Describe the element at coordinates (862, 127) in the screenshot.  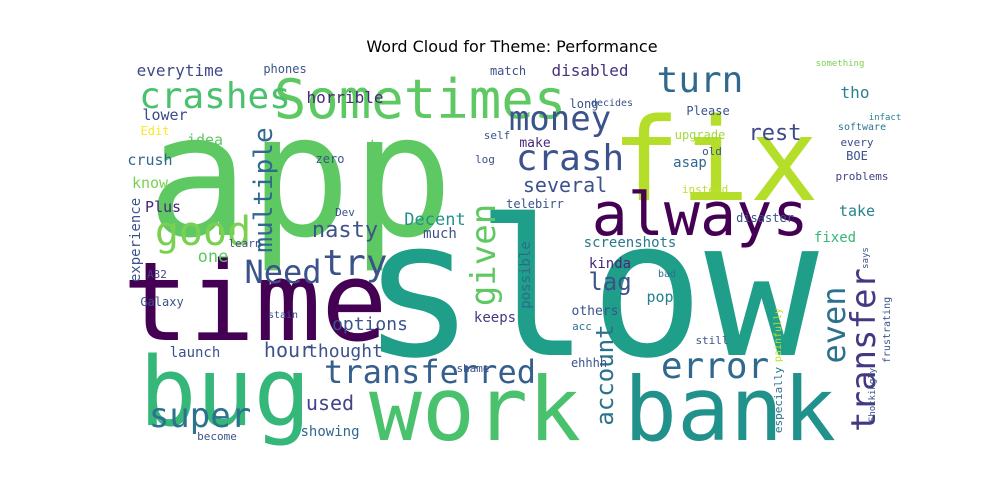
I see `word: software` at that location.